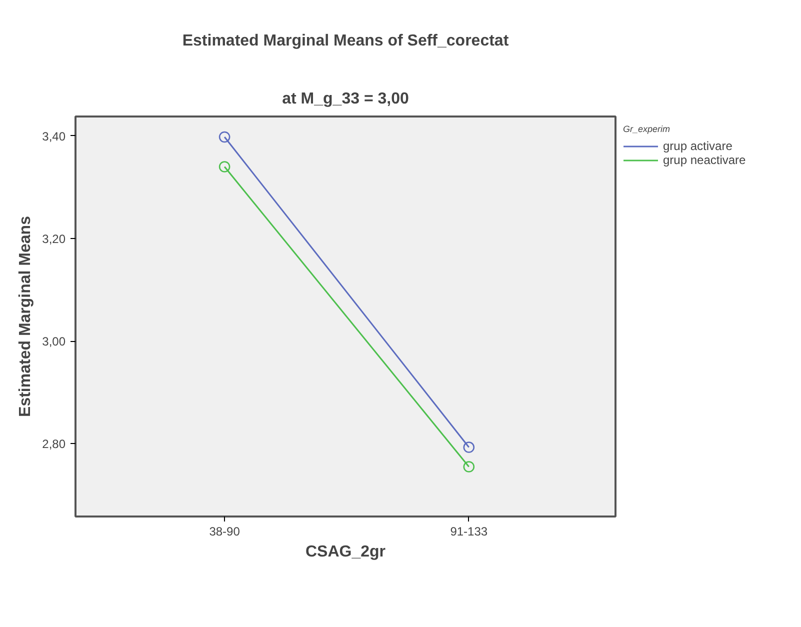 The width and height of the screenshot is (801, 627). Describe the element at coordinates (704, 160) in the screenshot. I see `legend-label: grup neactivare` at that location.